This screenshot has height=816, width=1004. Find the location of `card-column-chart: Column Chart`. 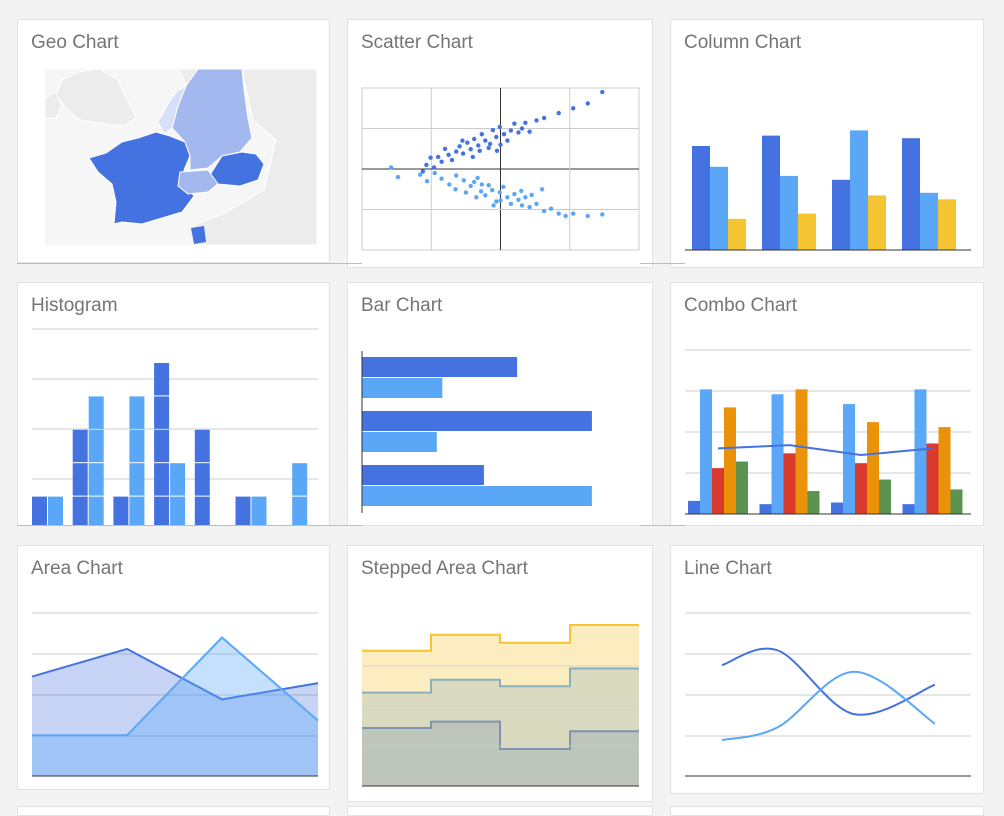

card-column-chart: Column Chart is located at coordinates (827, 143).